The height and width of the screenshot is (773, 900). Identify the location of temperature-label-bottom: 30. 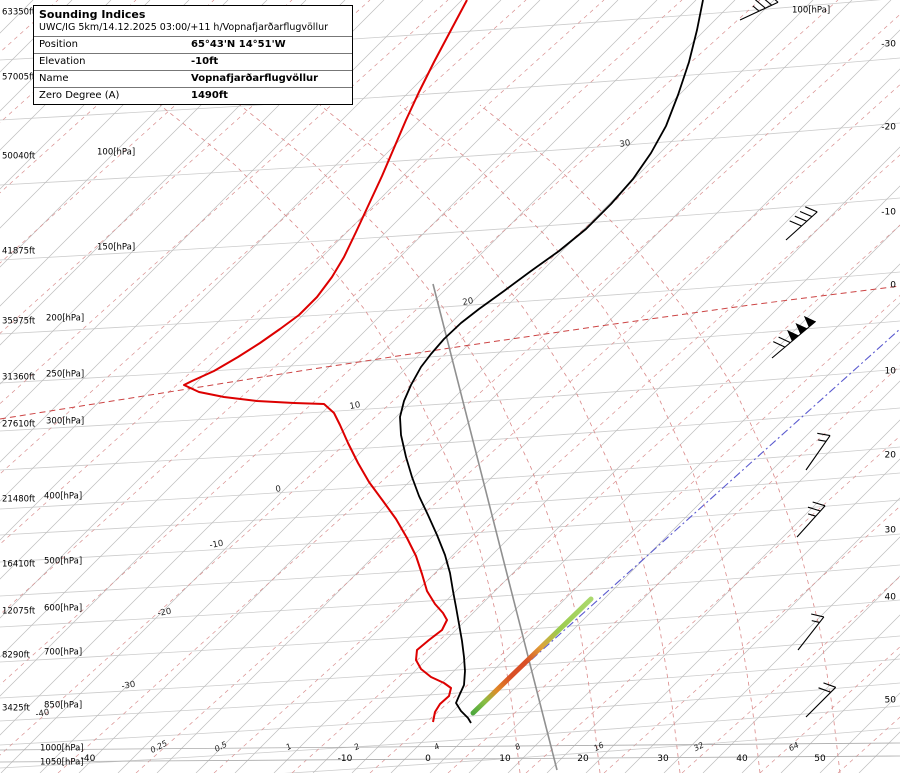
(663, 759).